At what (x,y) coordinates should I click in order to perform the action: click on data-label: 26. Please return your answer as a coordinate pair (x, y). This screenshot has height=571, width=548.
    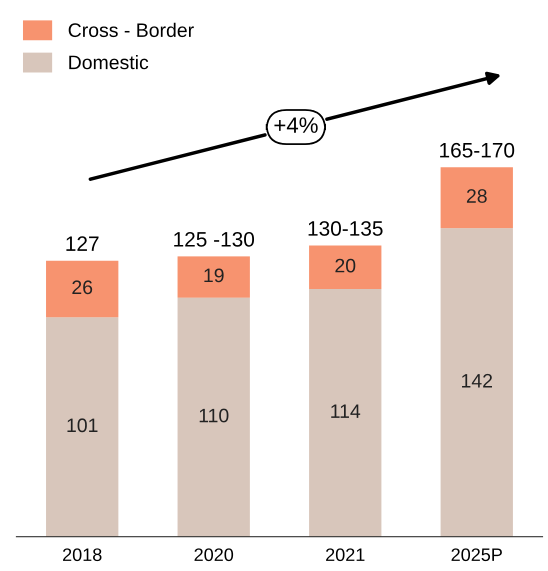
    Looking at the image, I should click on (82, 287).